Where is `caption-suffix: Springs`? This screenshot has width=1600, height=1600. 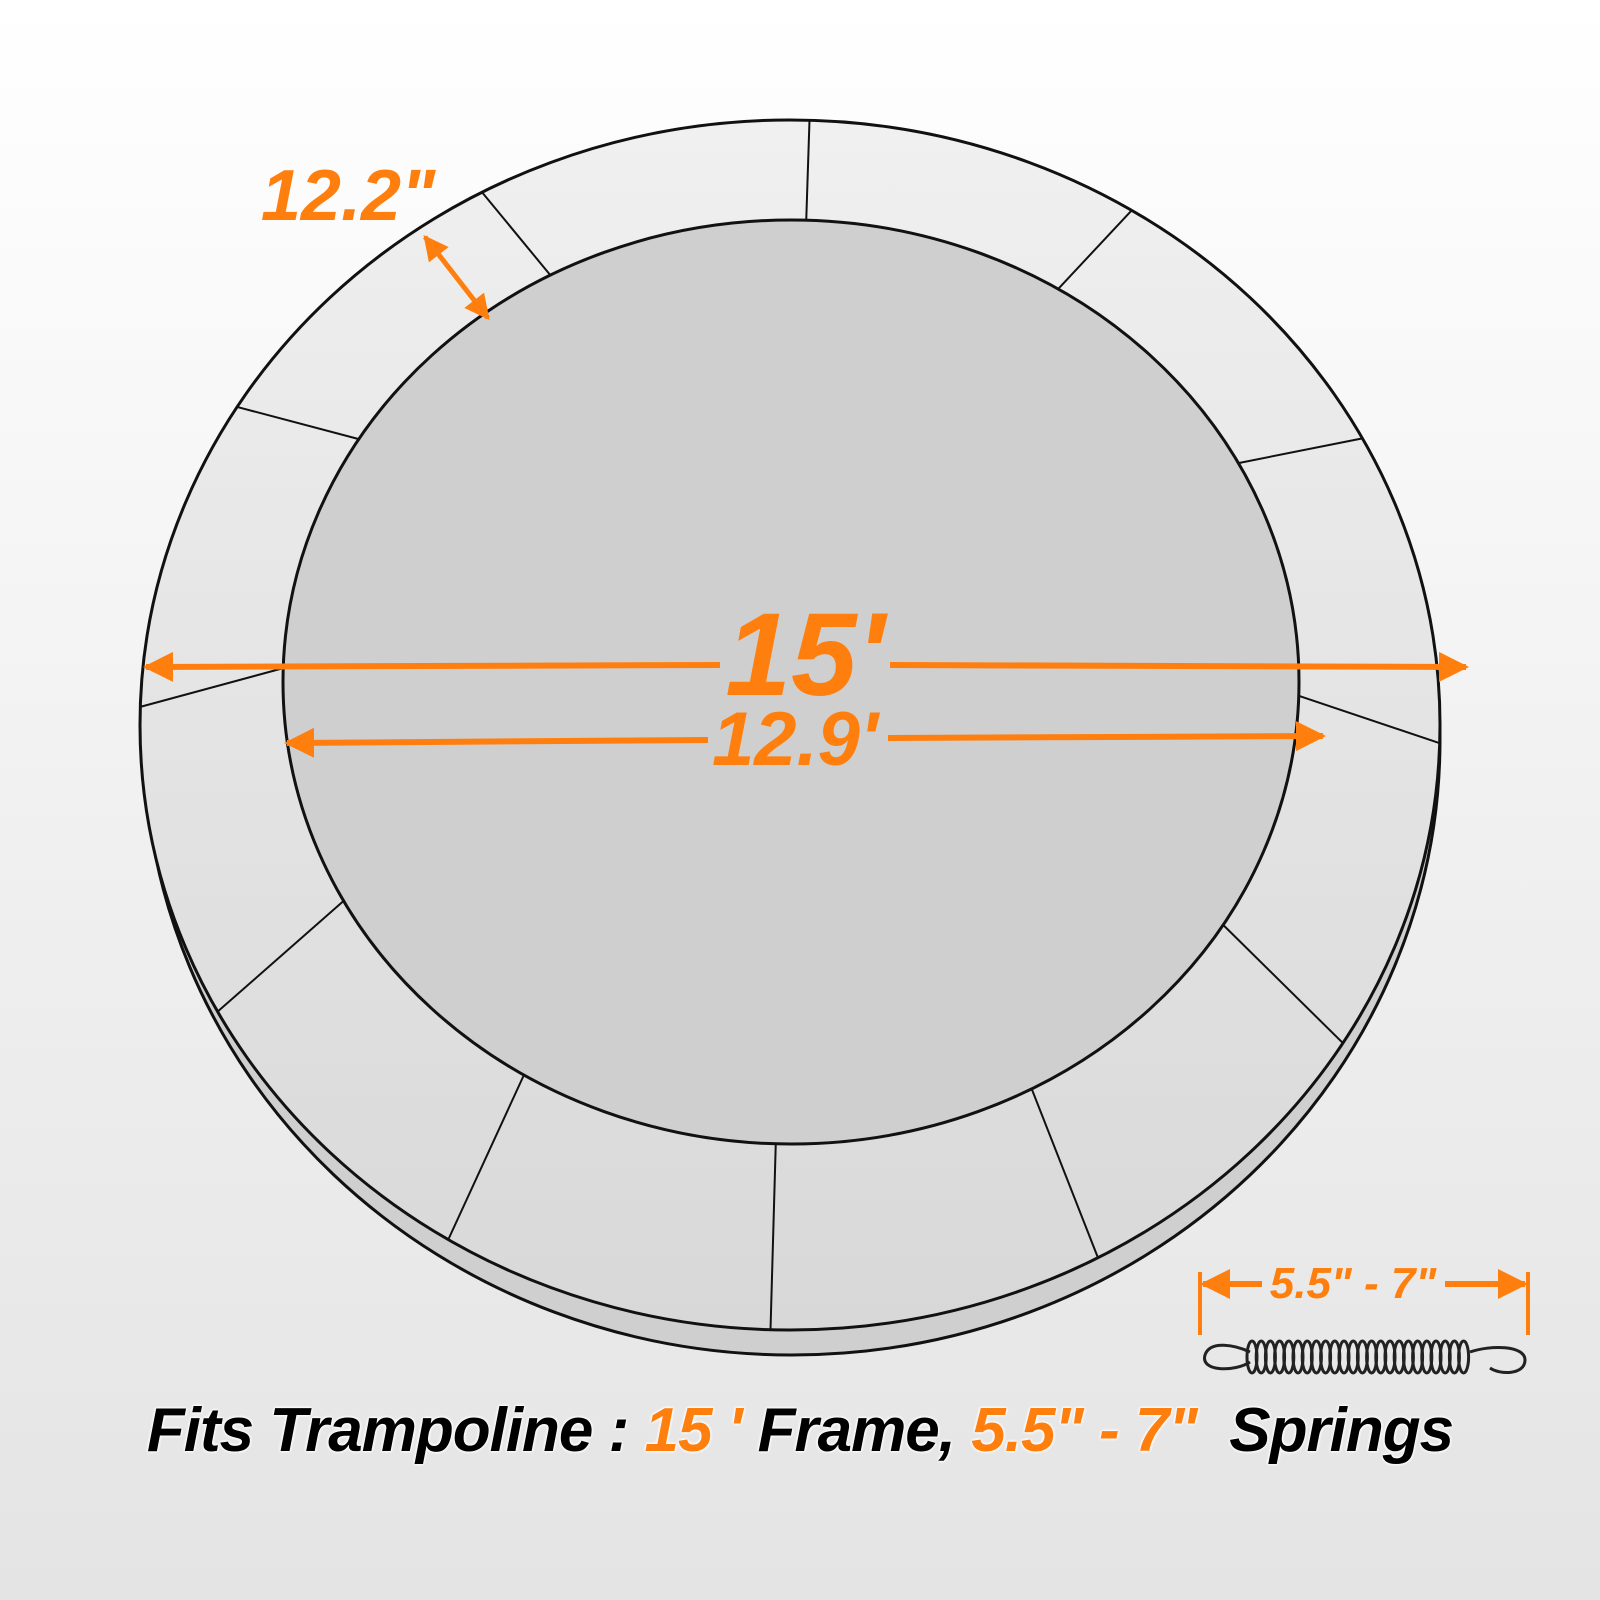
caption-suffix: Springs is located at coordinates (1325, 1430).